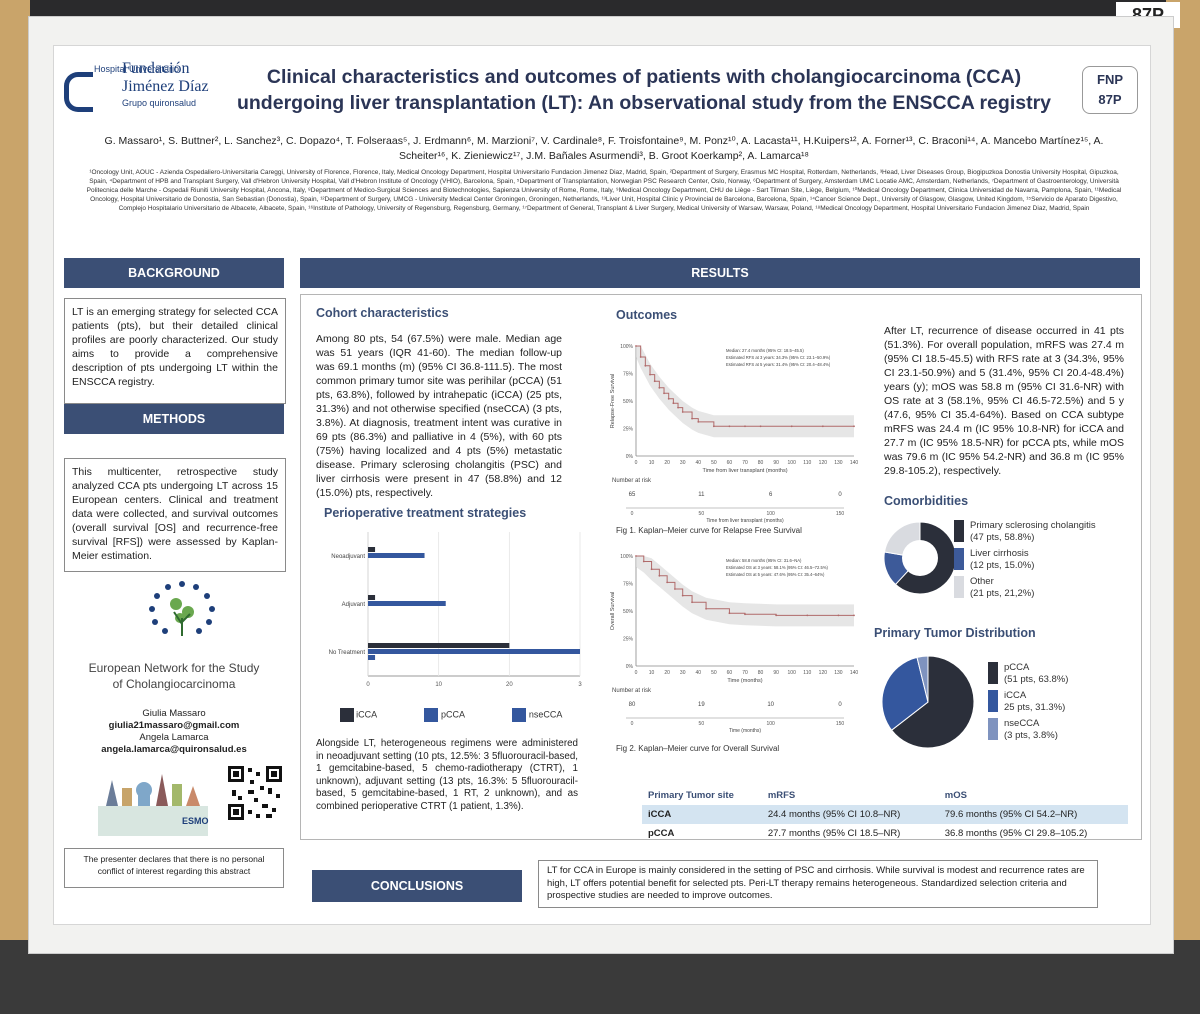  Describe the element at coordinates (905, 693) in the screenshot. I see `slice-icca` at that location.